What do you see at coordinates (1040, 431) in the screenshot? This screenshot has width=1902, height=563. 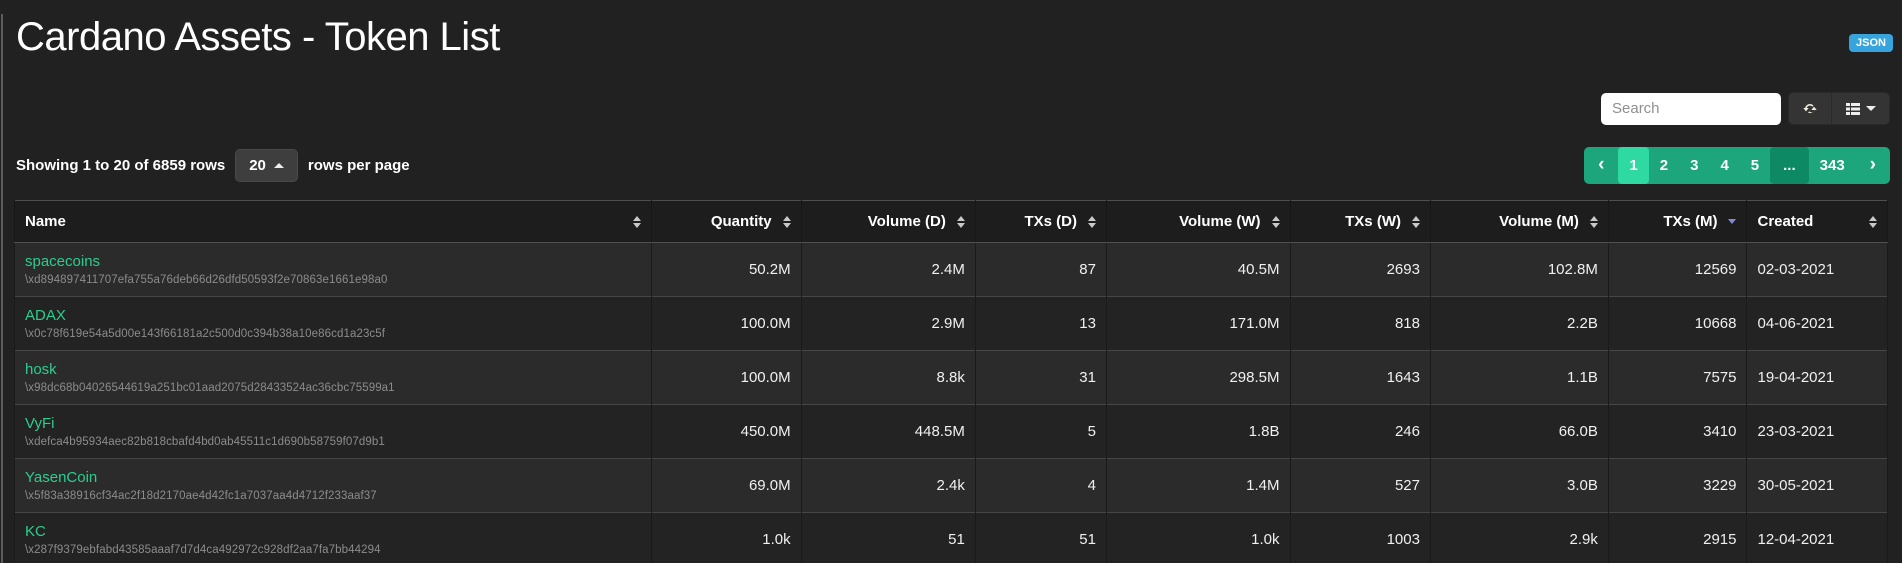 I see `cell-txs-d: 5` at bounding box center [1040, 431].